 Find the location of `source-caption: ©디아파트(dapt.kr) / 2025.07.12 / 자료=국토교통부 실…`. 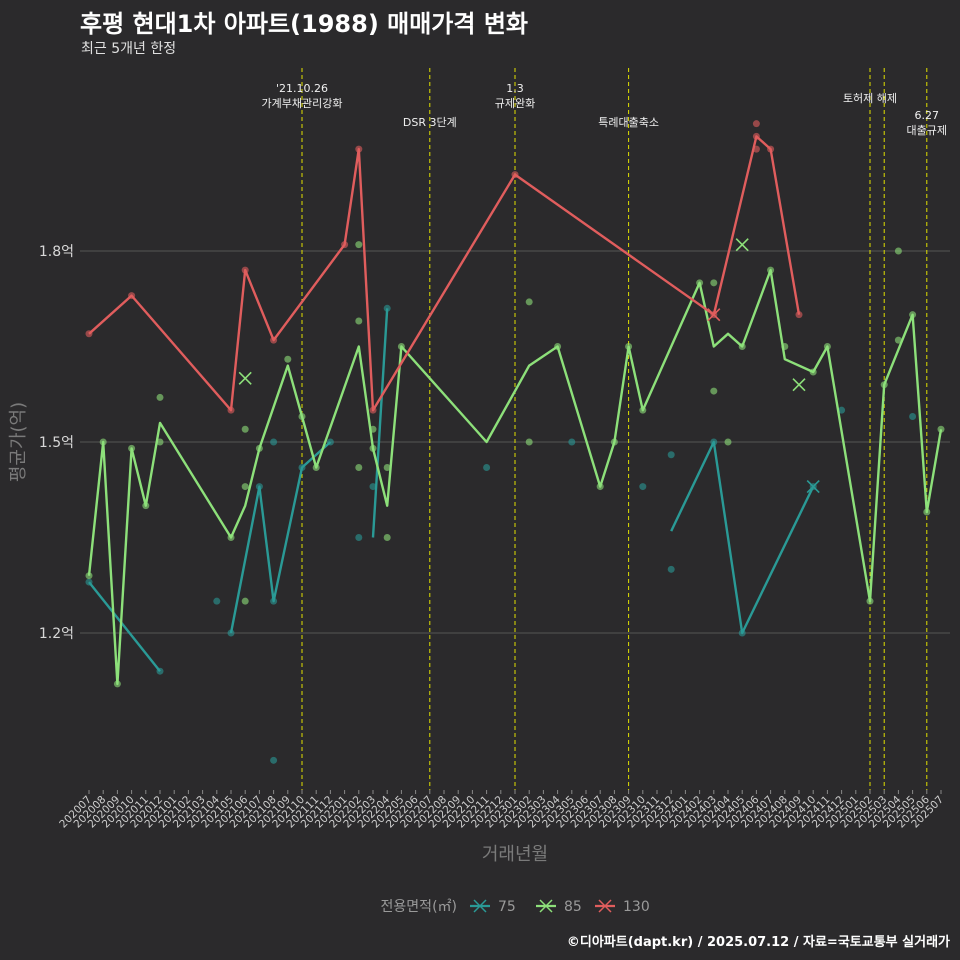

source-caption: ©디아파트(dapt.kr) / 2025.07.12 / 자료=국토교통부 실… is located at coordinates (758, 942).